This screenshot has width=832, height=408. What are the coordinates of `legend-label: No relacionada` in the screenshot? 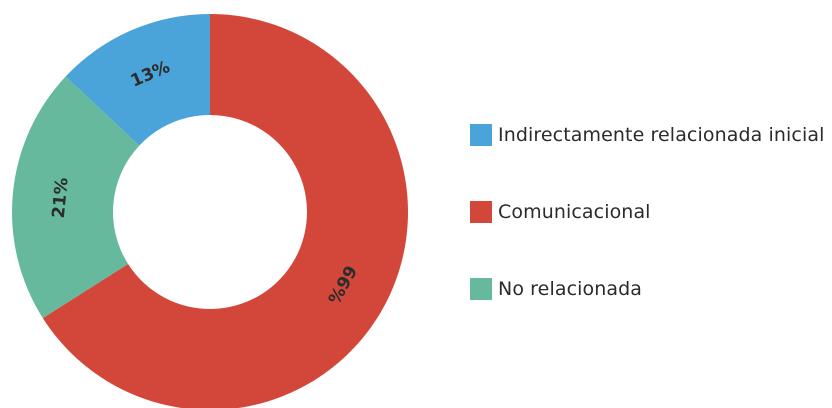 It's located at (570, 289).